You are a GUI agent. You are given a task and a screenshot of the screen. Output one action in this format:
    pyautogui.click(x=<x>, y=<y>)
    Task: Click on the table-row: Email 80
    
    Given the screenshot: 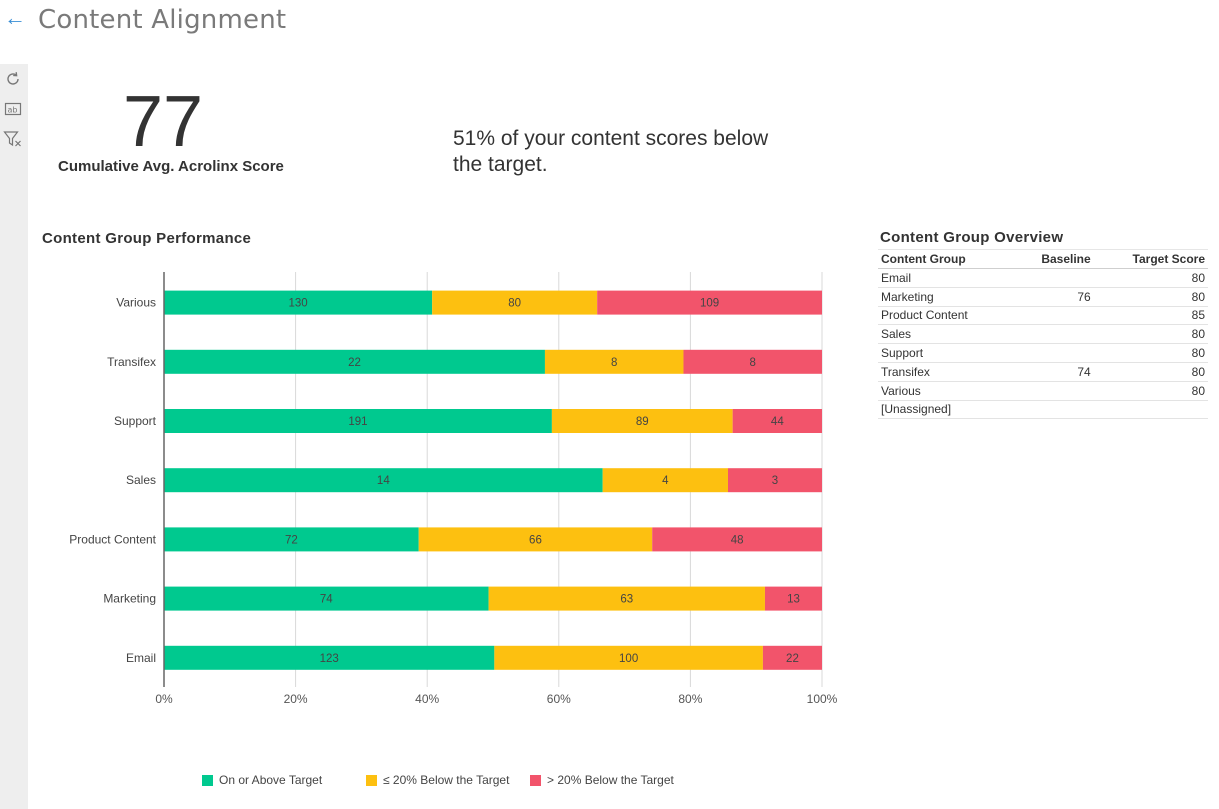 What is the action you would take?
    pyautogui.click(x=1043, y=278)
    